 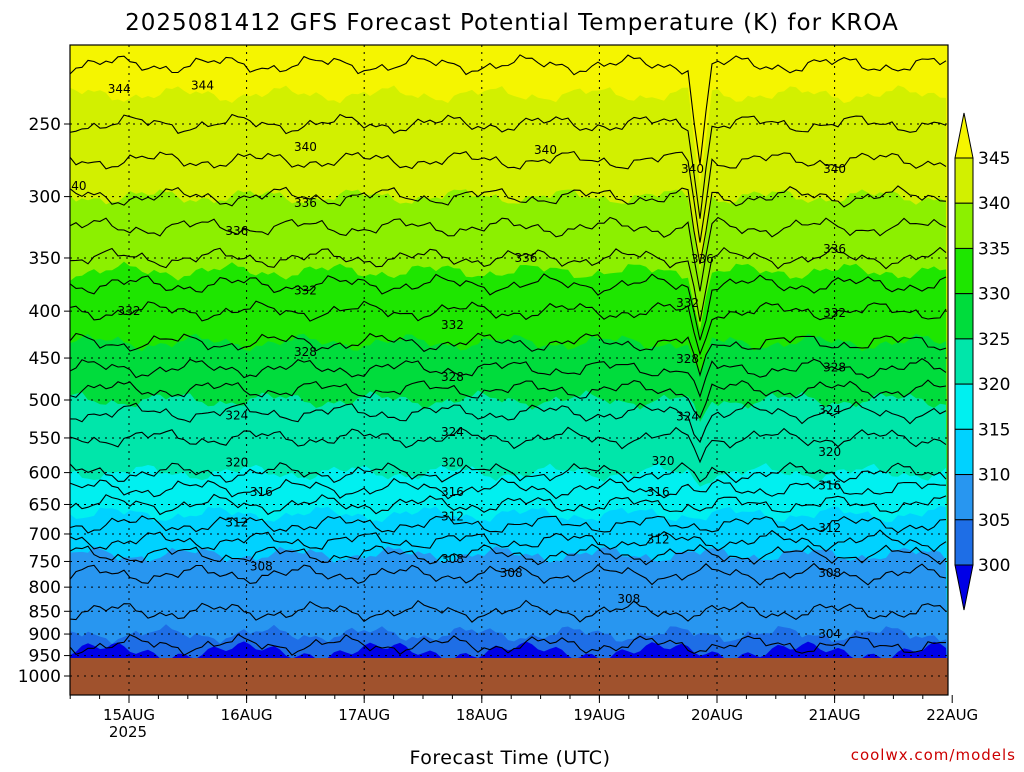 I want to click on ground-below-surface, so click(x=509, y=676).